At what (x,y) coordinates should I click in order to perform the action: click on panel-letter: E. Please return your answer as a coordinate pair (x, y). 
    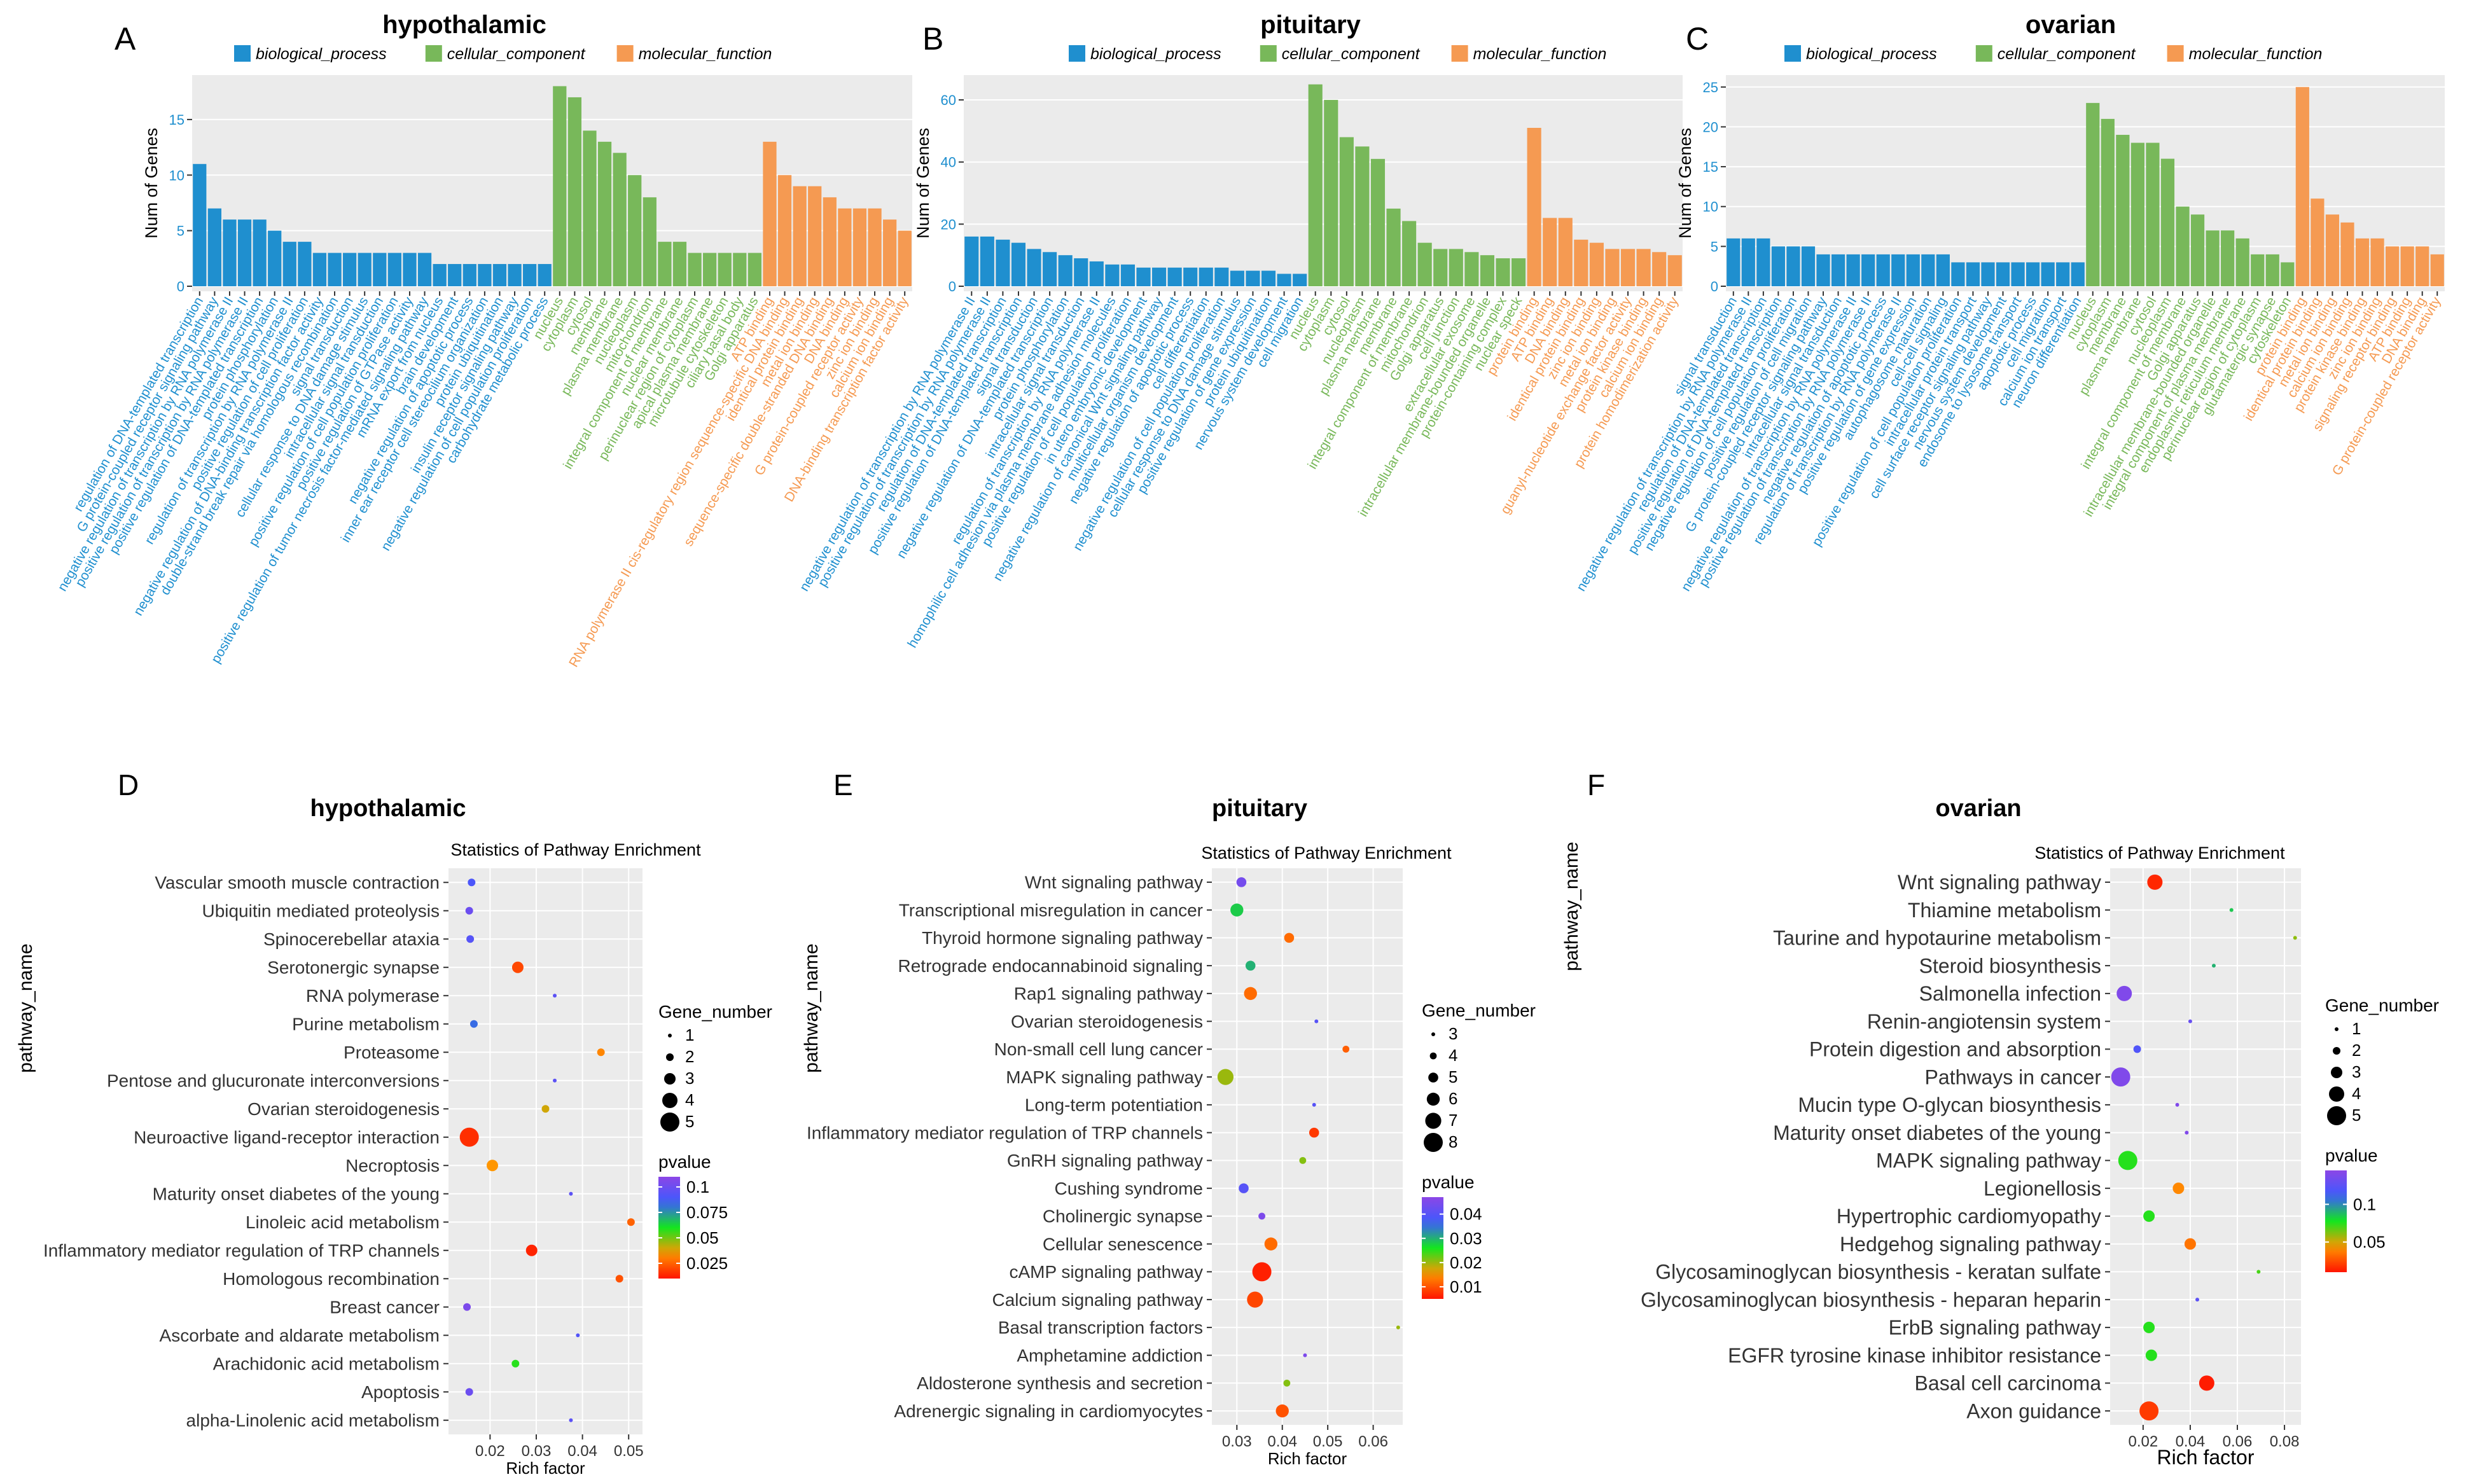
    Looking at the image, I should click on (843, 784).